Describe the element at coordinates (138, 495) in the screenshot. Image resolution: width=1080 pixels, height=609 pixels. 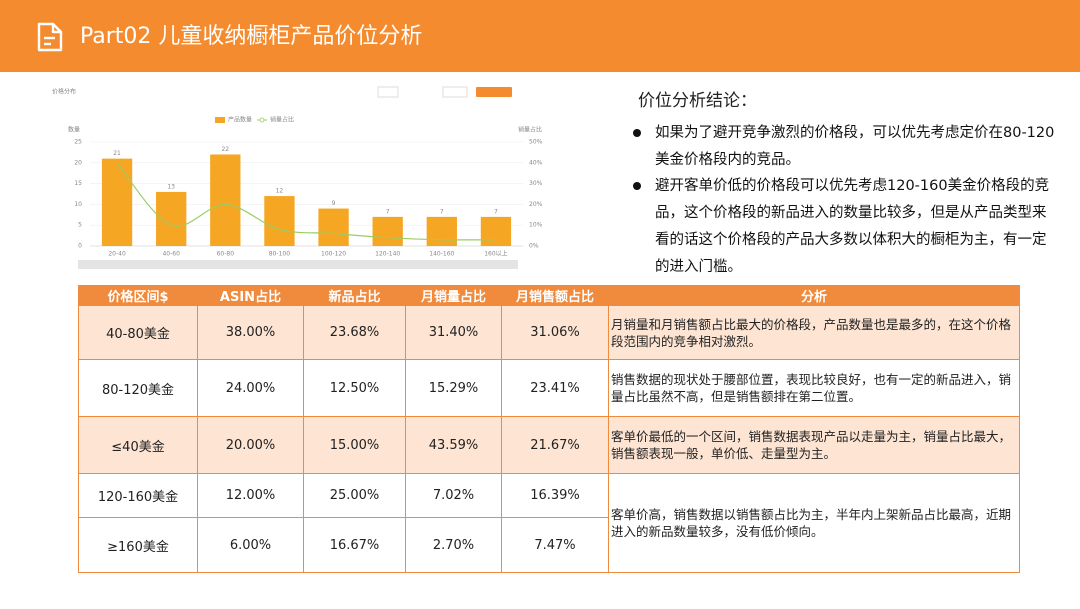
I see `table-cell: 120-160美金` at that location.